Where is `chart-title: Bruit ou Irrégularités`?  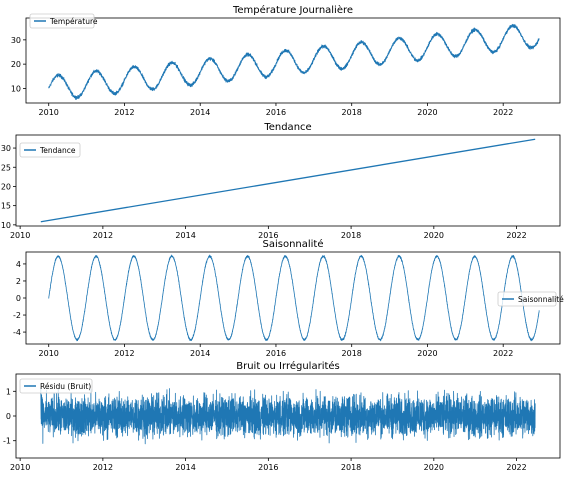 chart-title: Bruit ou Irrégularités is located at coordinates (288, 366).